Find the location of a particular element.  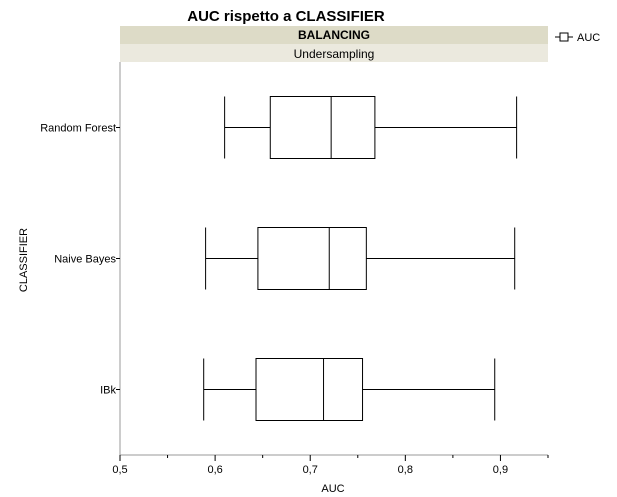

y-axis-label: CLASSIFIER is located at coordinates (24, 260).